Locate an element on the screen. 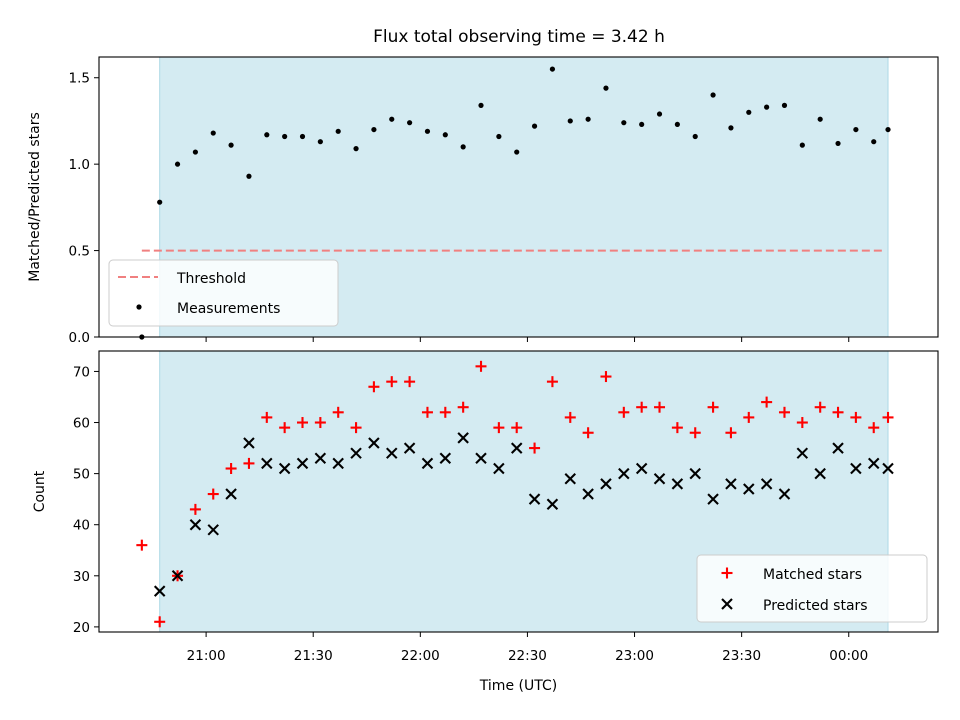  top-y-tick-label: 0.0 is located at coordinates (79, 338).